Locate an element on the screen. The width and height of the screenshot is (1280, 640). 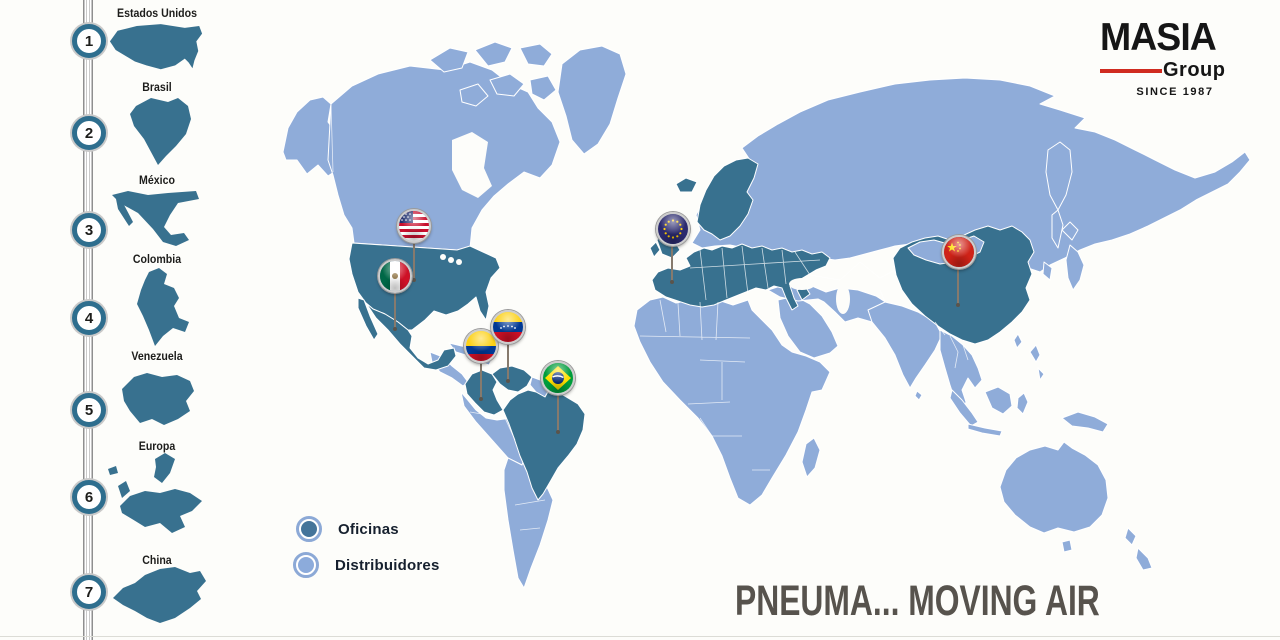
brazil-flag-icon is located at coordinates (558, 378).